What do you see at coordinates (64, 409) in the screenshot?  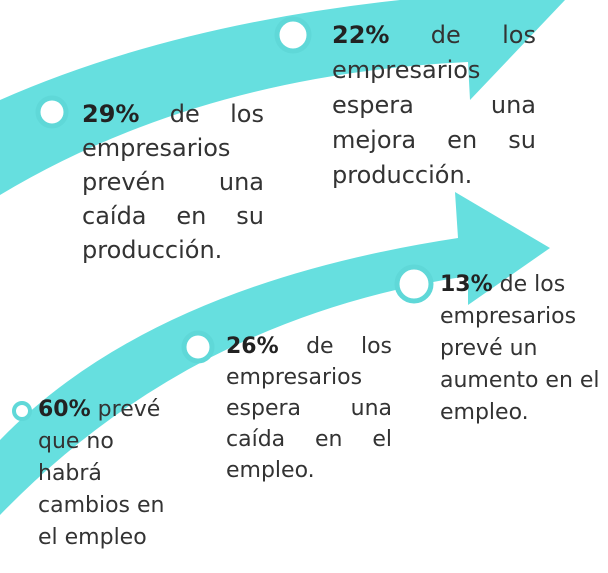 I see `percent: 60%` at bounding box center [64, 409].